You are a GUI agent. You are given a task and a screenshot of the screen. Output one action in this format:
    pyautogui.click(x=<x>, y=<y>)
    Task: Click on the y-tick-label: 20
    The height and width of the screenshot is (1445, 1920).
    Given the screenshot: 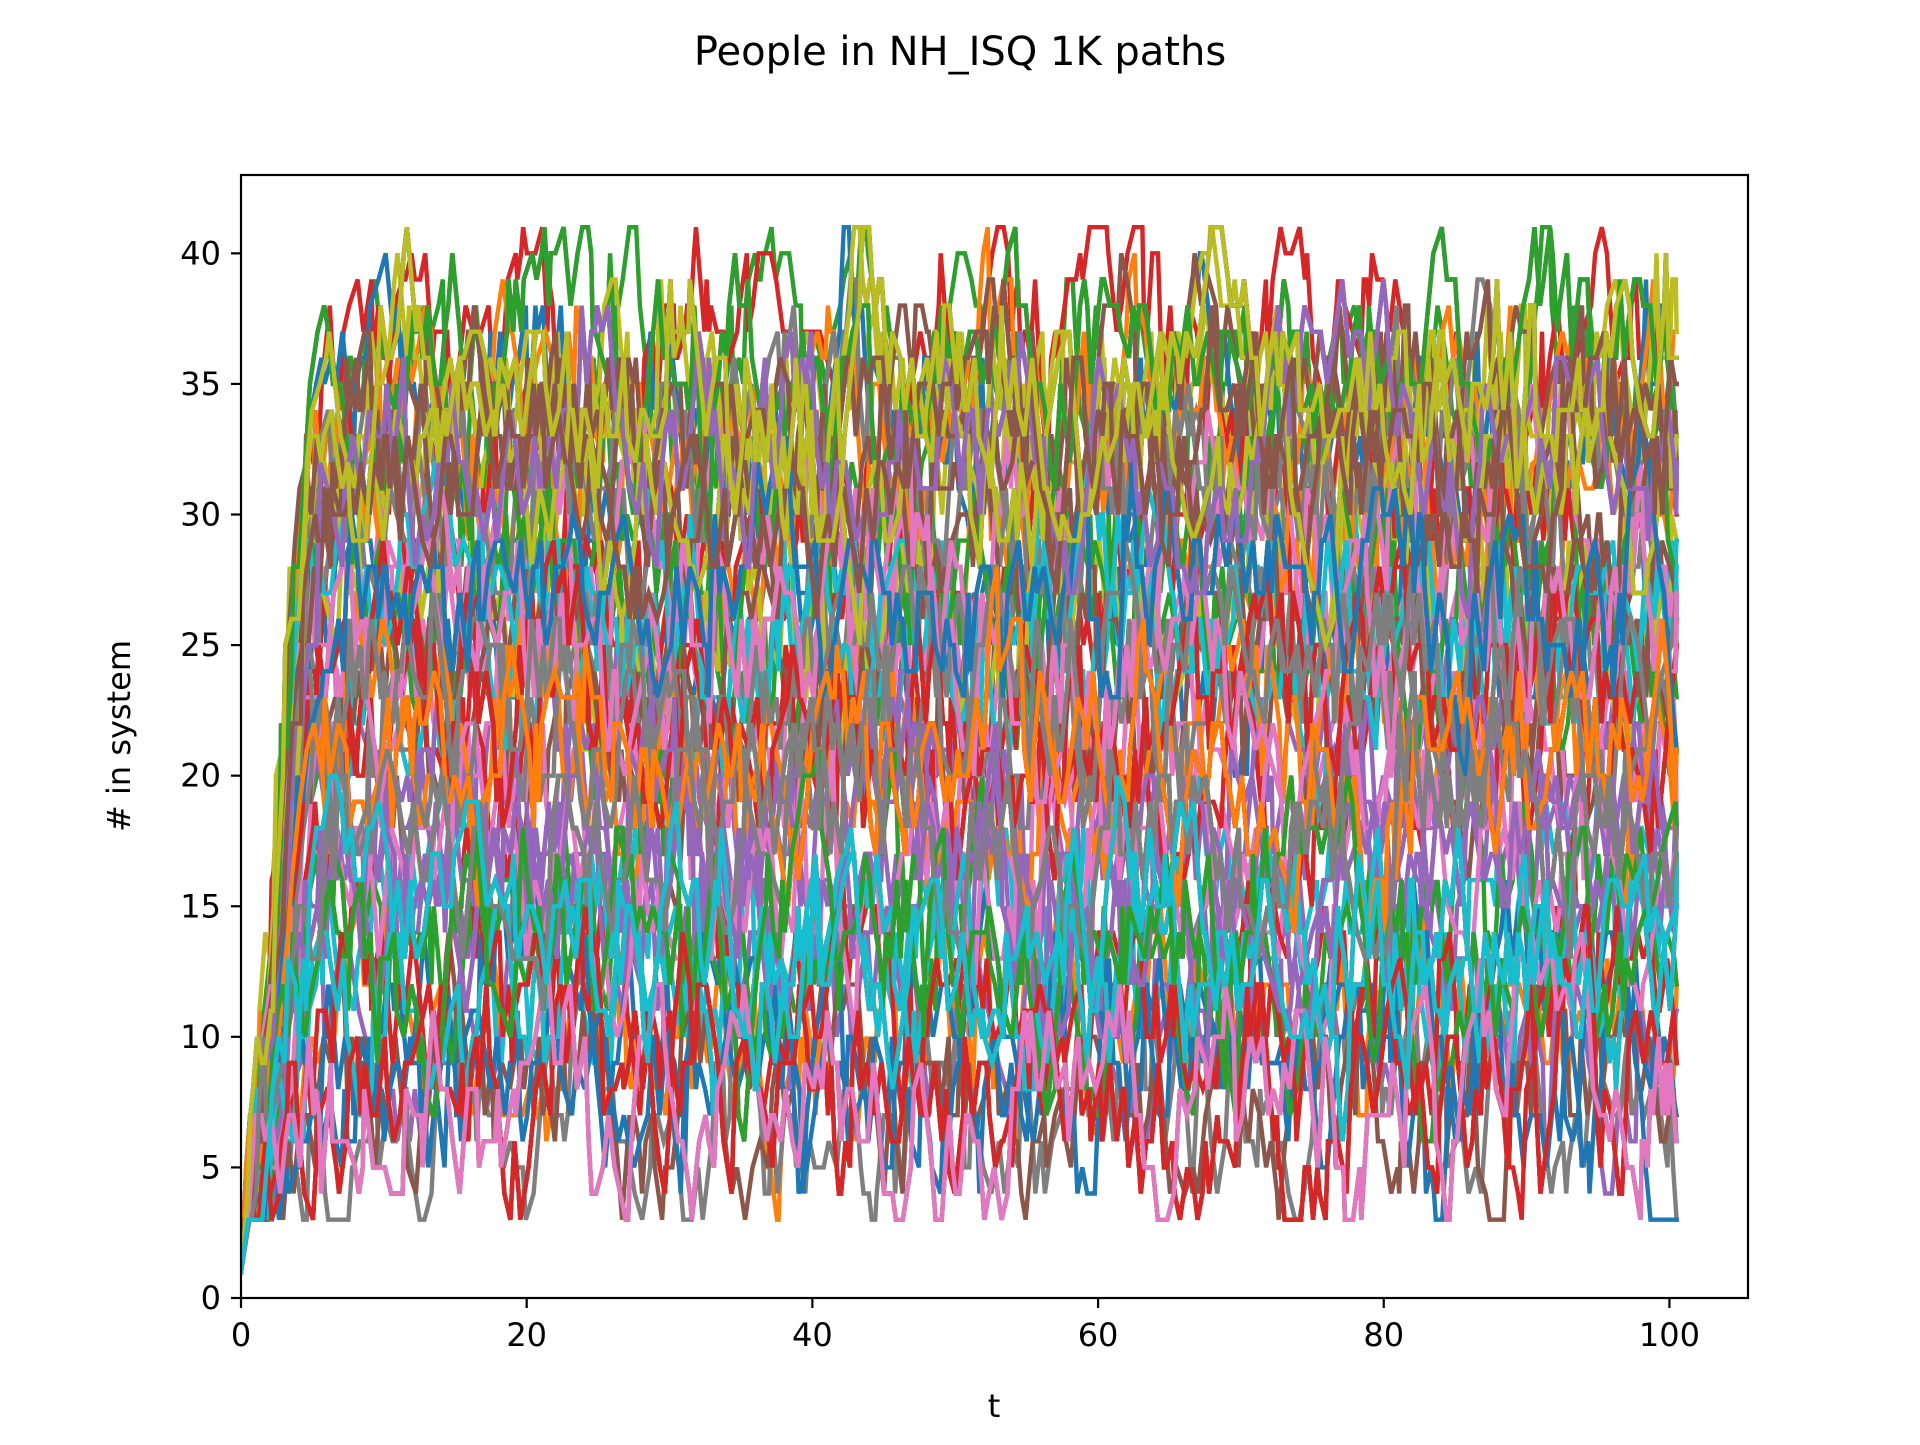 What is the action you would take?
    pyautogui.click(x=200, y=776)
    